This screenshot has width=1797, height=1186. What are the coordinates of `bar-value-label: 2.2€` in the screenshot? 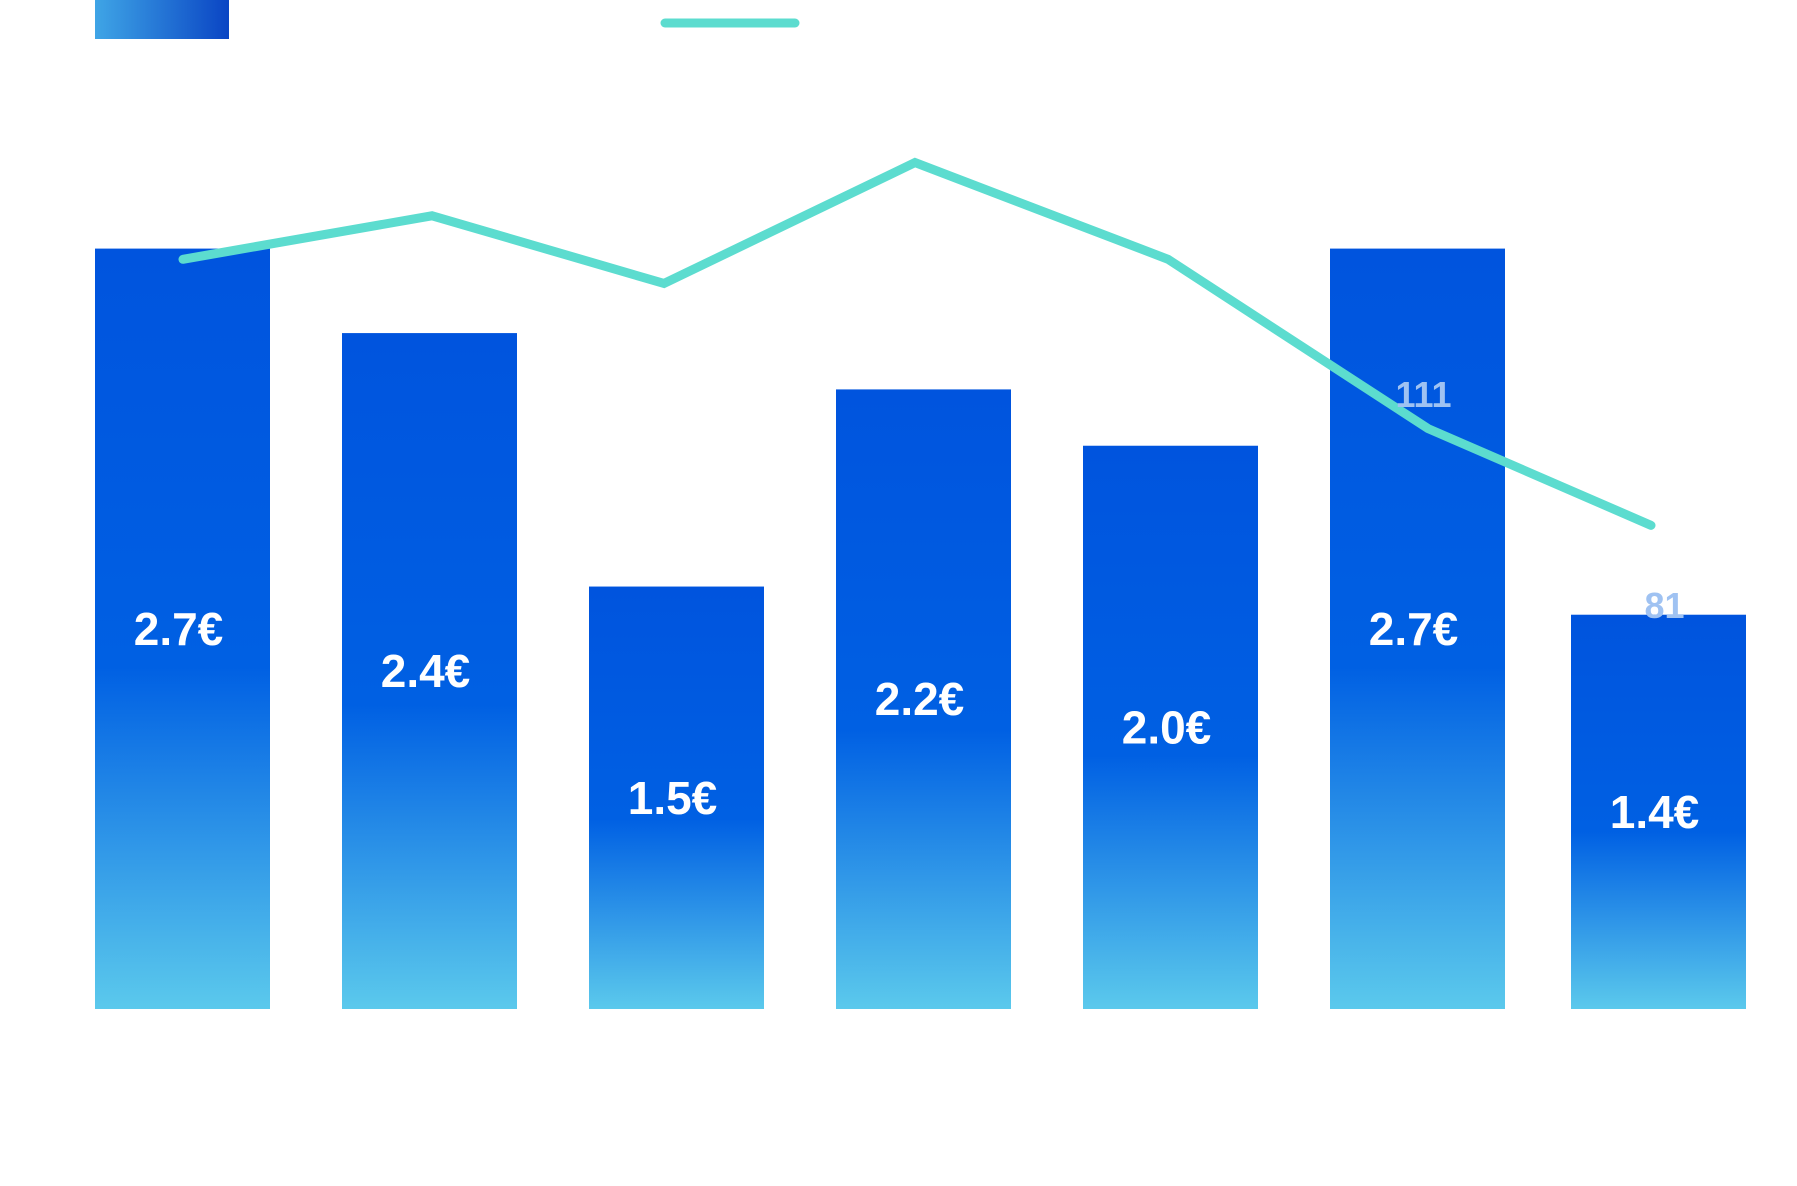 It's located at (920, 699).